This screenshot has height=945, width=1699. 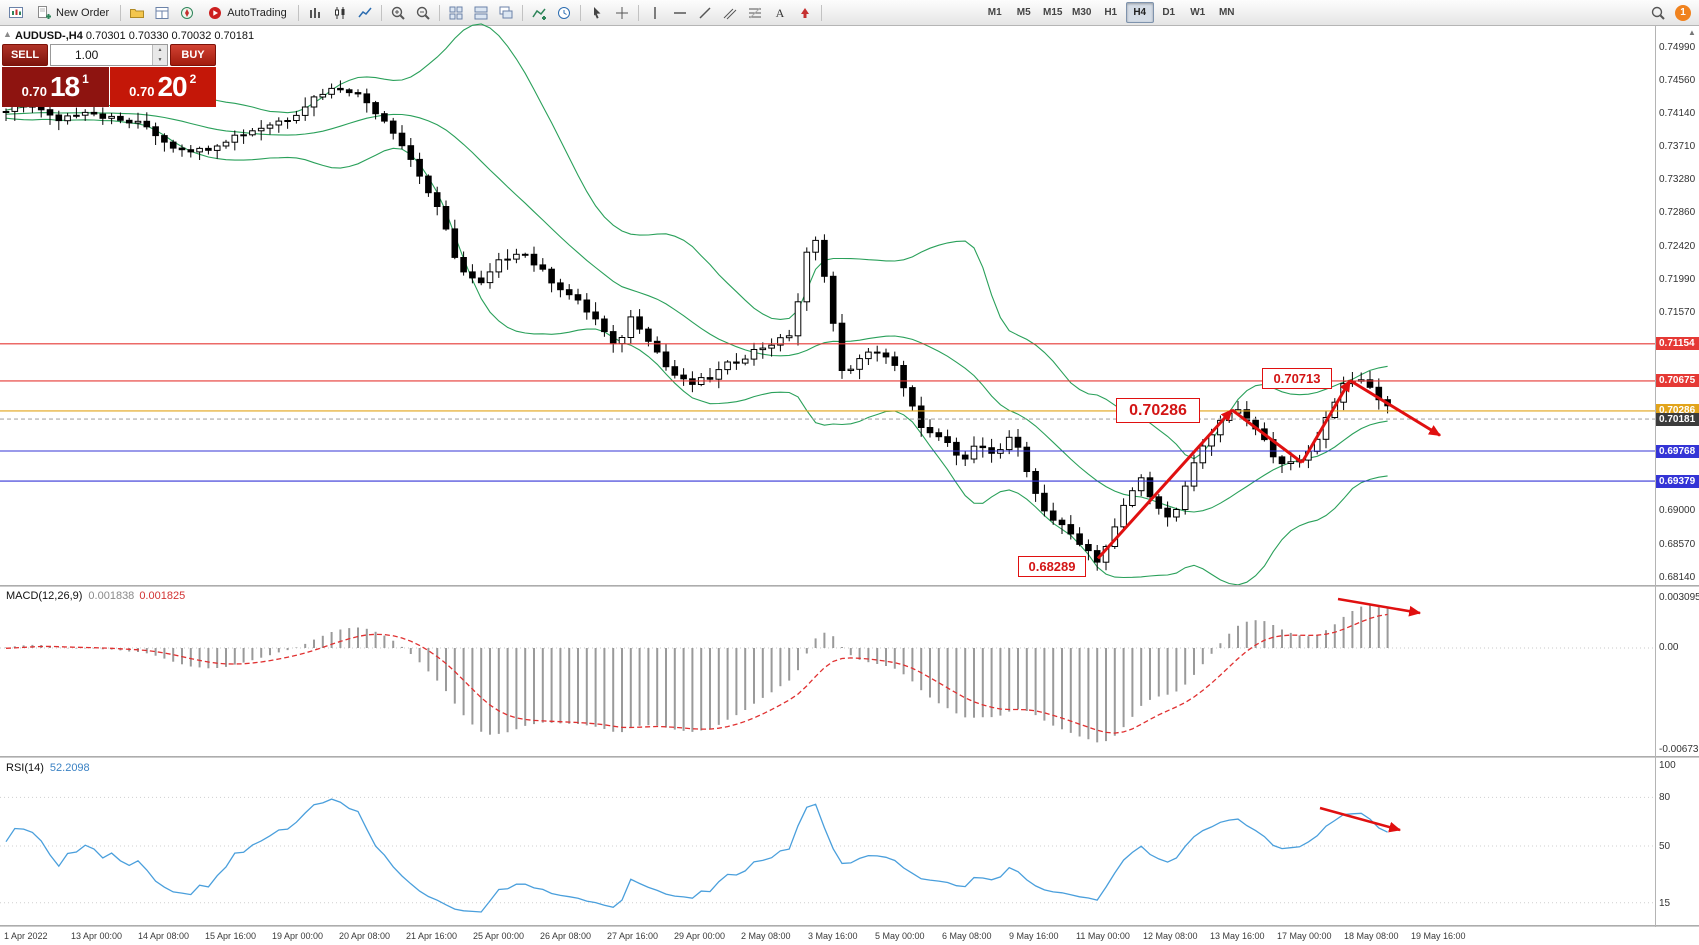 What do you see at coordinates (1052, 12) in the screenshot?
I see `timeframe-m15: M15` at bounding box center [1052, 12].